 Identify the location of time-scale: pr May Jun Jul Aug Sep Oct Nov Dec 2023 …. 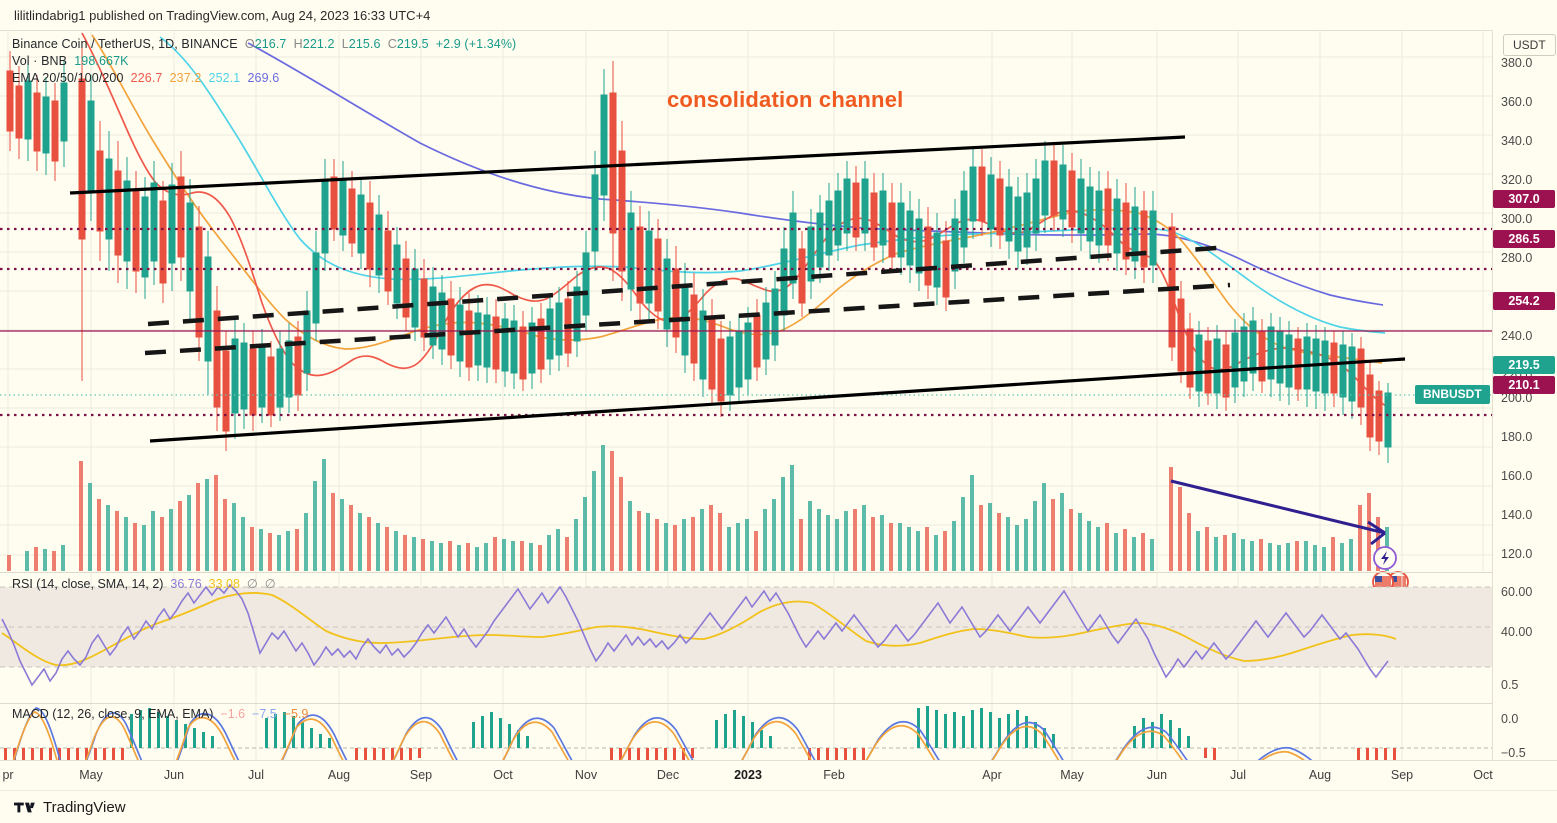
(778, 775).